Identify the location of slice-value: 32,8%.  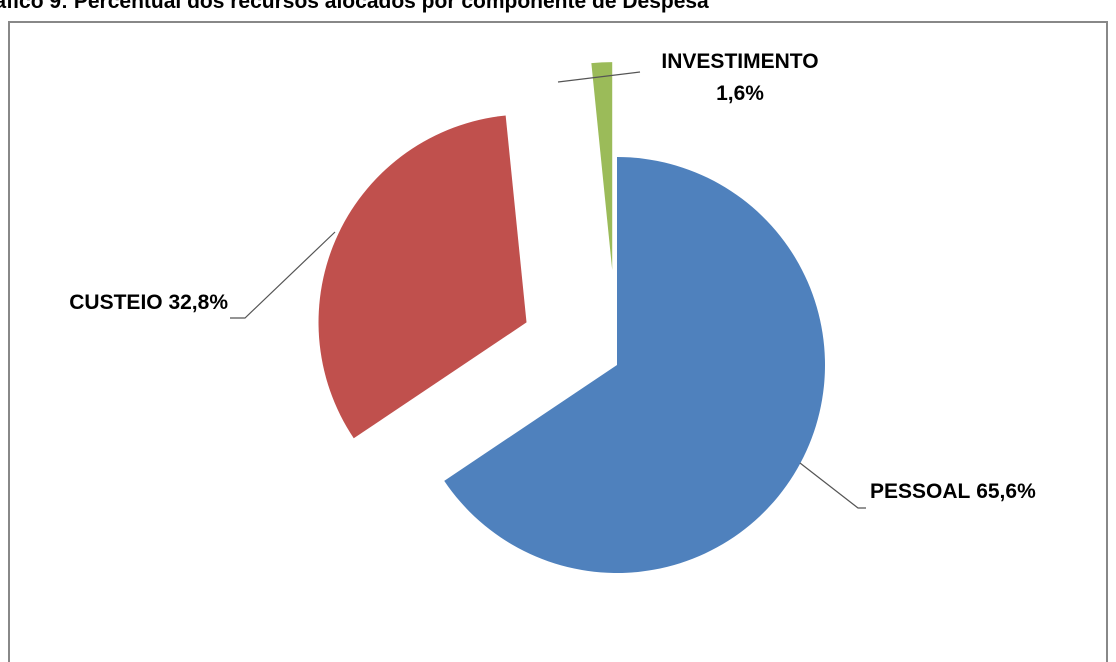
(198, 302).